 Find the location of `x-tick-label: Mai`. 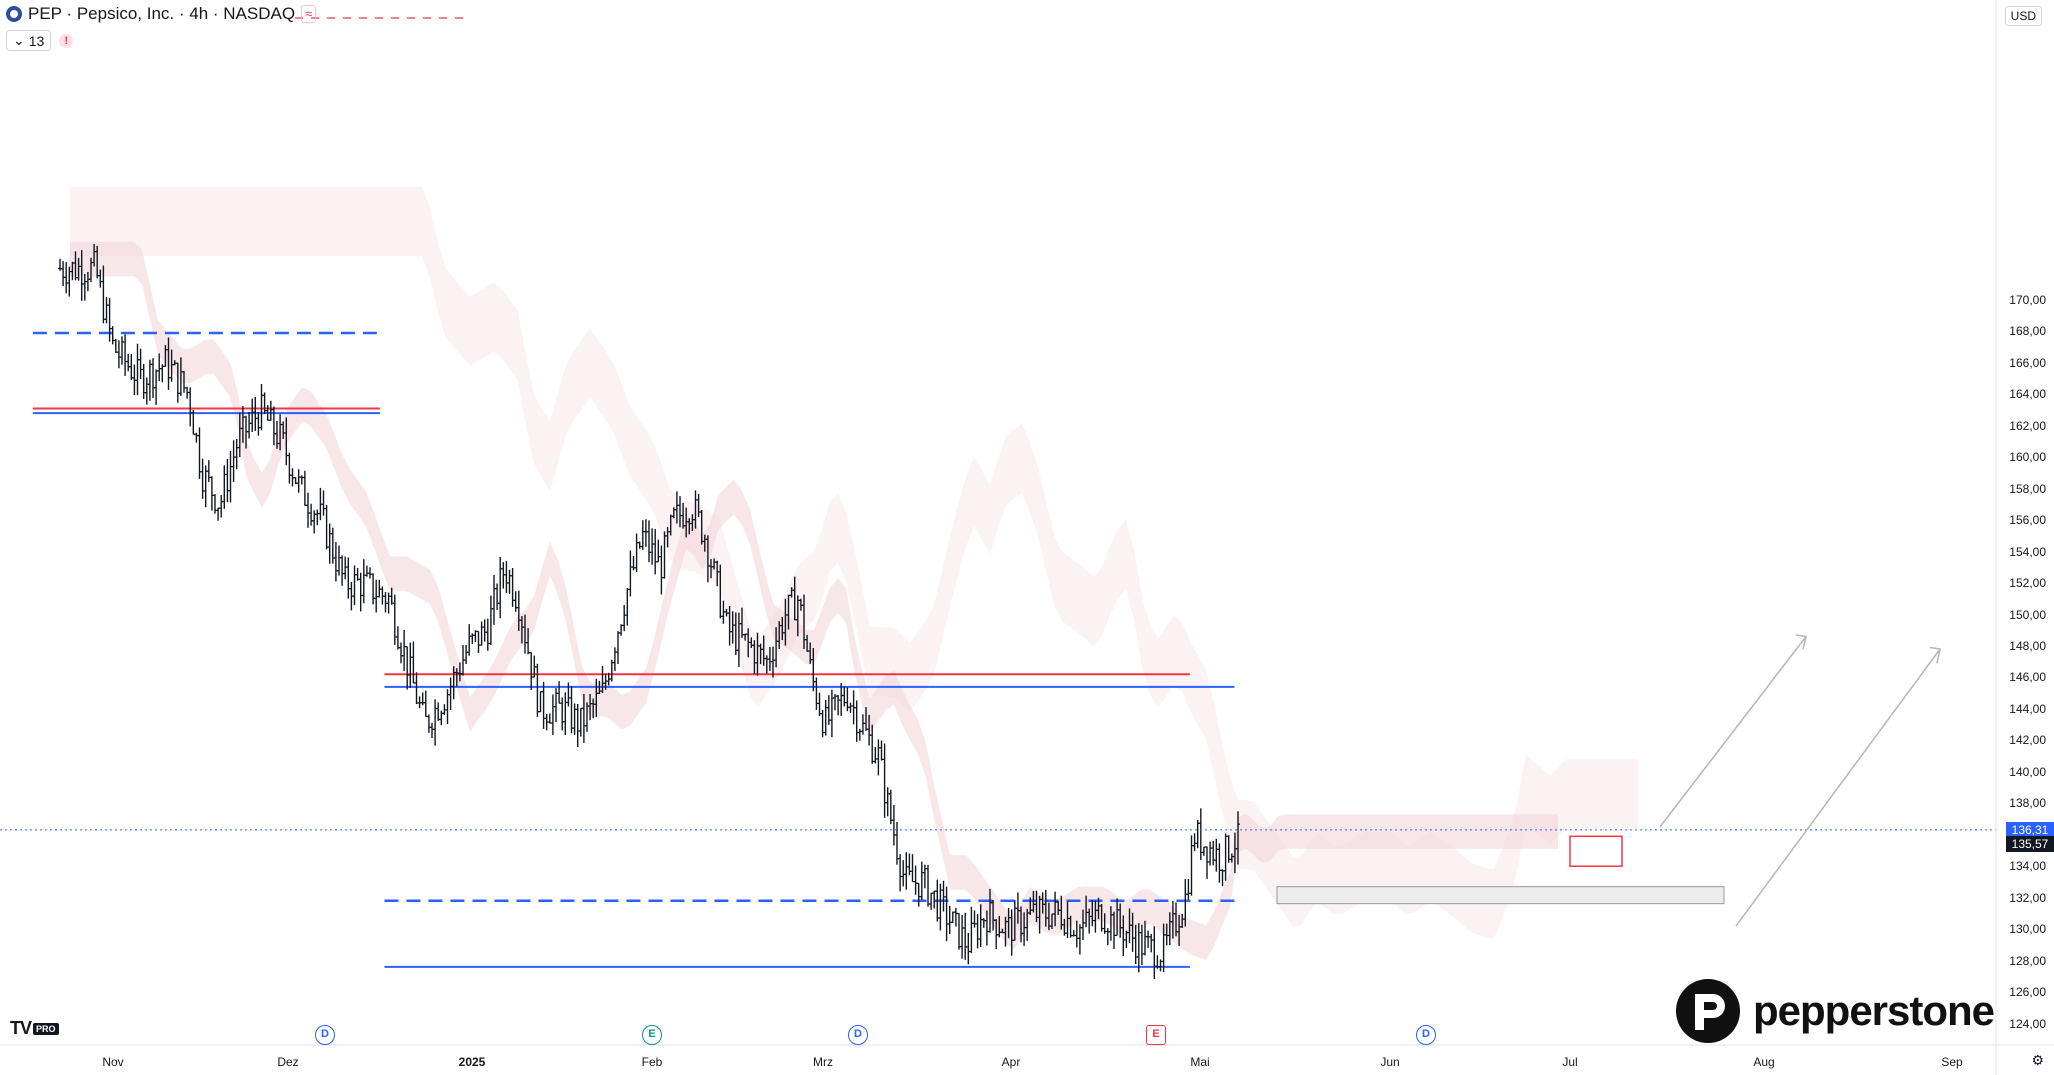

x-tick-label: Mai is located at coordinates (1200, 1062).